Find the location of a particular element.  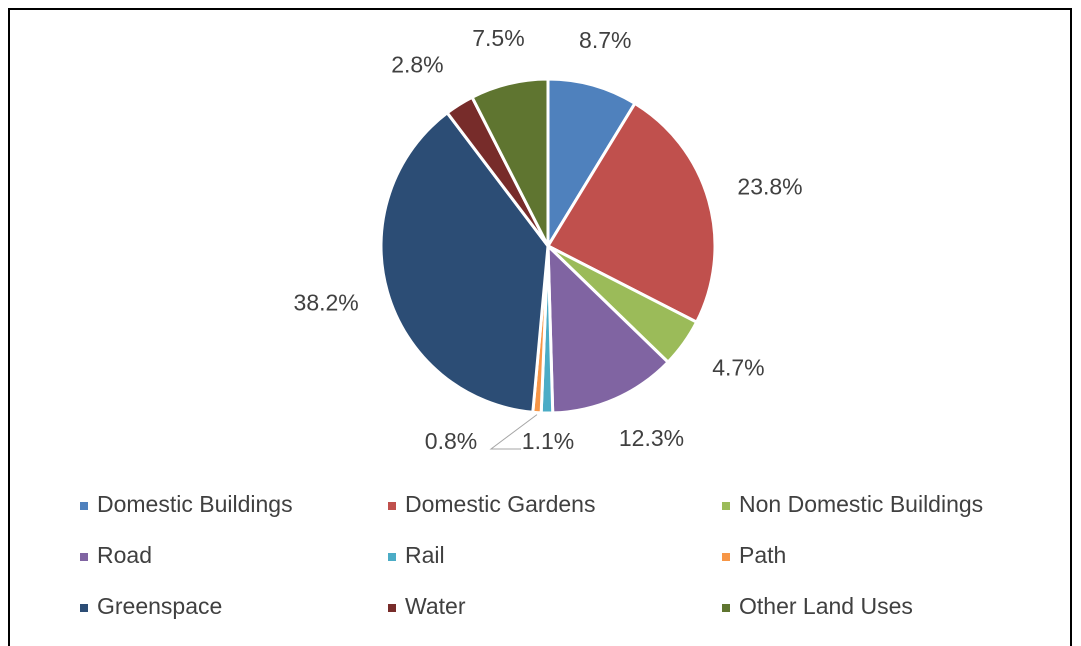

data-label: 23.8% is located at coordinates (769, 186).